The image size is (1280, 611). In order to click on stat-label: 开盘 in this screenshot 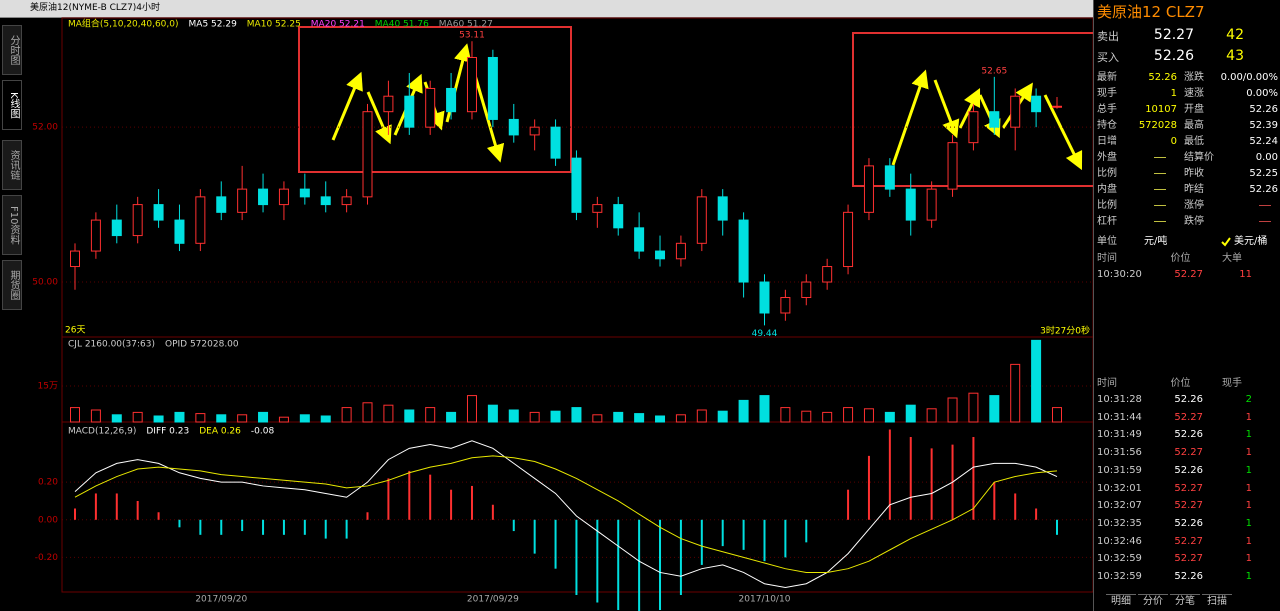, I will do `click(1194, 109)`.